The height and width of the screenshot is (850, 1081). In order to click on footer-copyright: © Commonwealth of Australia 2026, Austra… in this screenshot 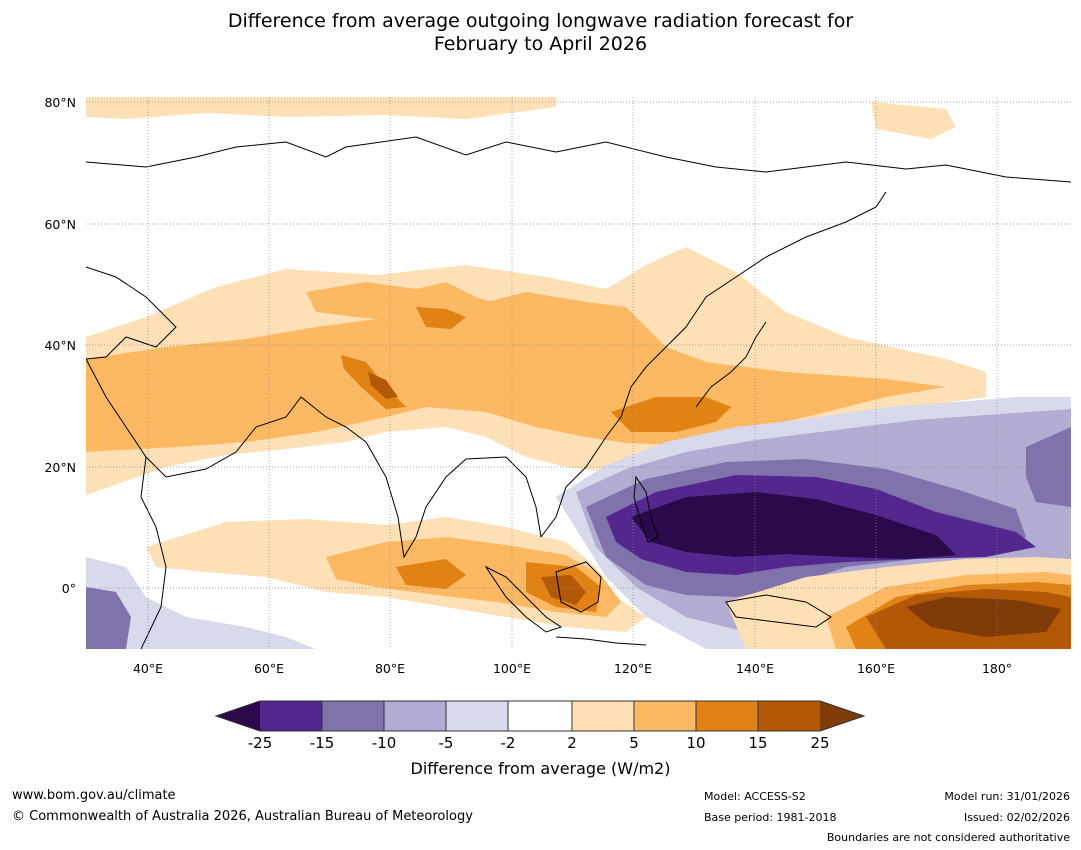, I will do `click(242, 816)`.